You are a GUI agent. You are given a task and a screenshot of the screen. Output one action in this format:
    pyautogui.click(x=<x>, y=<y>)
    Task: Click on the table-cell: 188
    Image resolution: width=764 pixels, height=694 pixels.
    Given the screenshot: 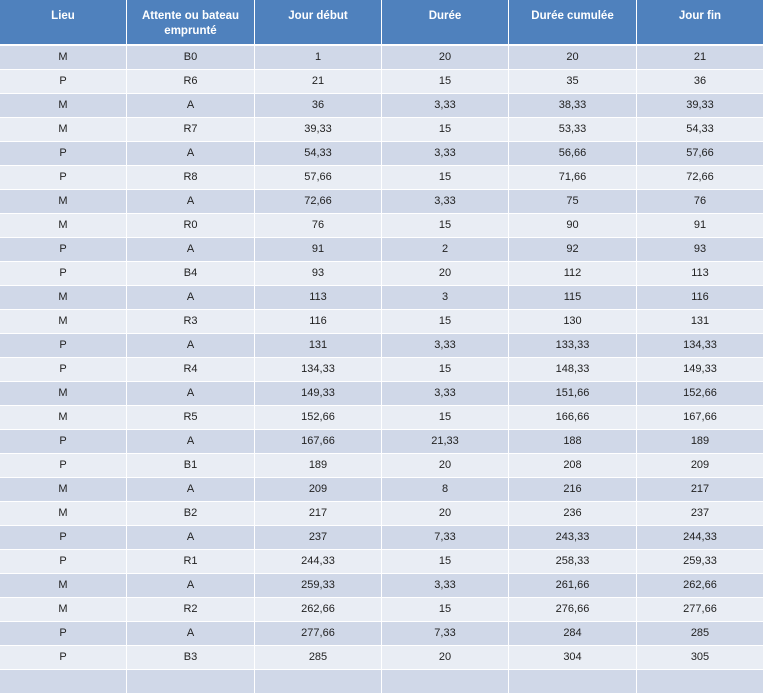 What is the action you would take?
    pyautogui.click(x=573, y=442)
    